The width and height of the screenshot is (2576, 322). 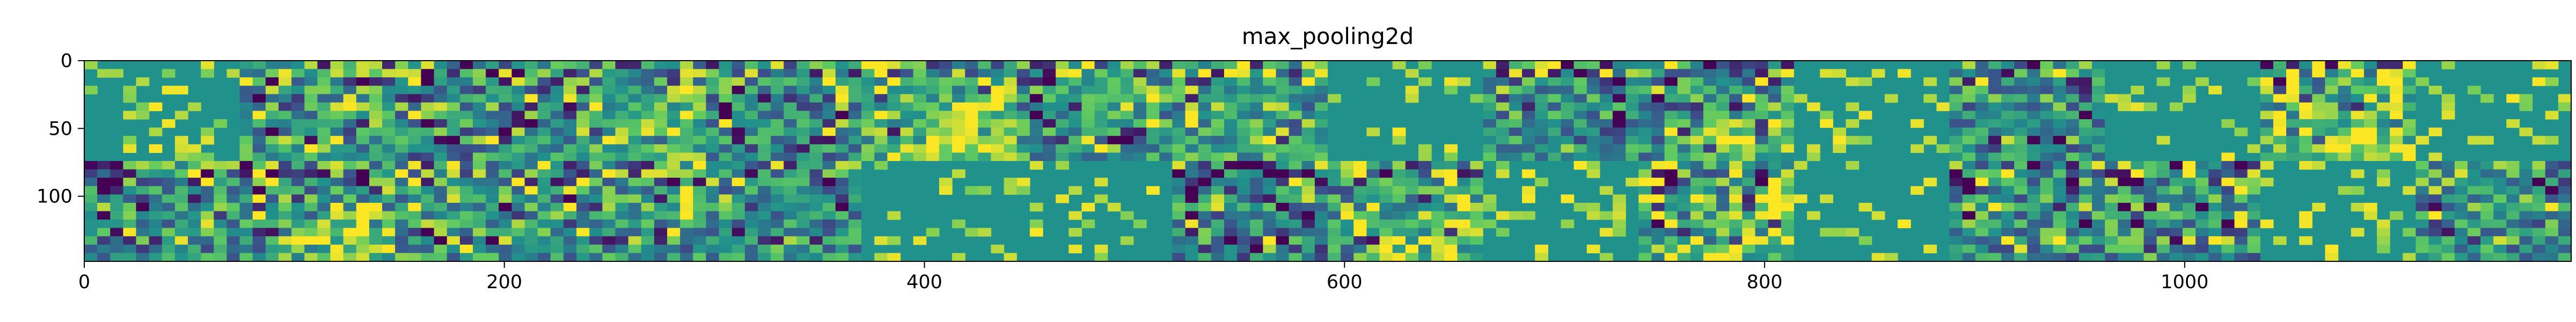 I want to click on x-tick-label: 0, so click(x=84, y=282).